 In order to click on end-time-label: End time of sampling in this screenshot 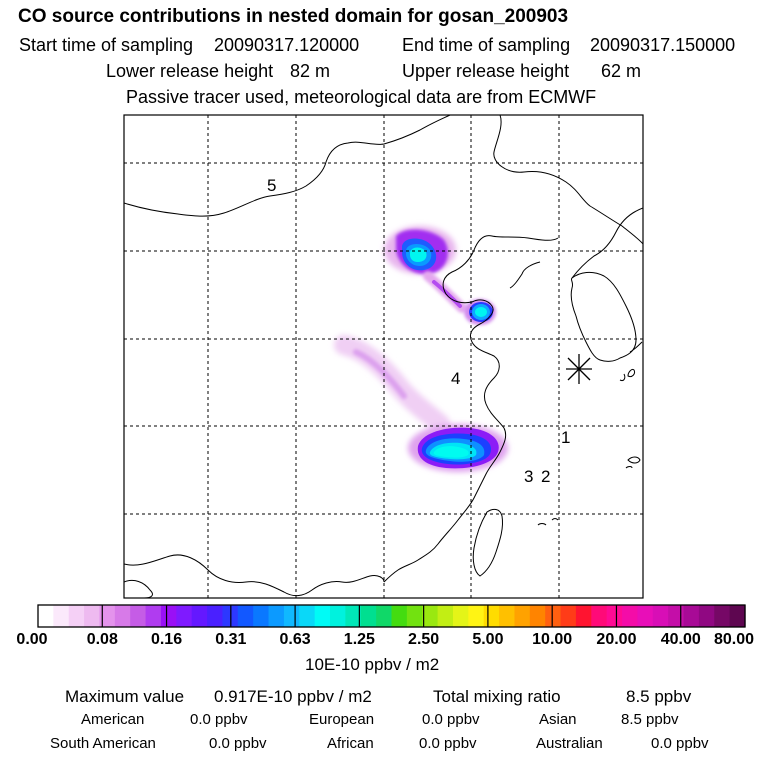, I will do `click(486, 45)`.